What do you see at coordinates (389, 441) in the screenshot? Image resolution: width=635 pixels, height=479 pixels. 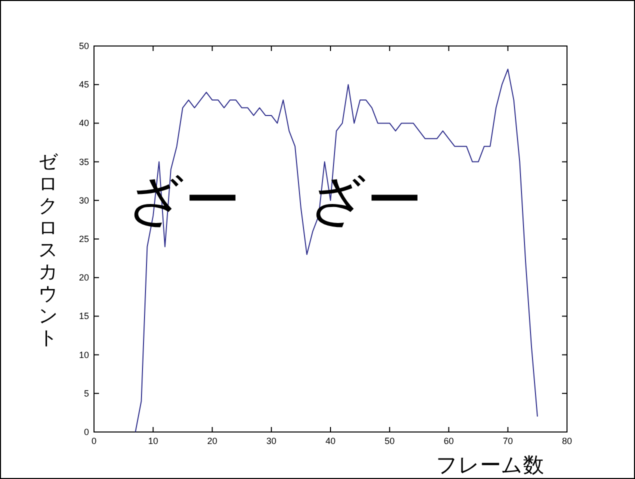 I see `x-tick-label: 50` at bounding box center [389, 441].